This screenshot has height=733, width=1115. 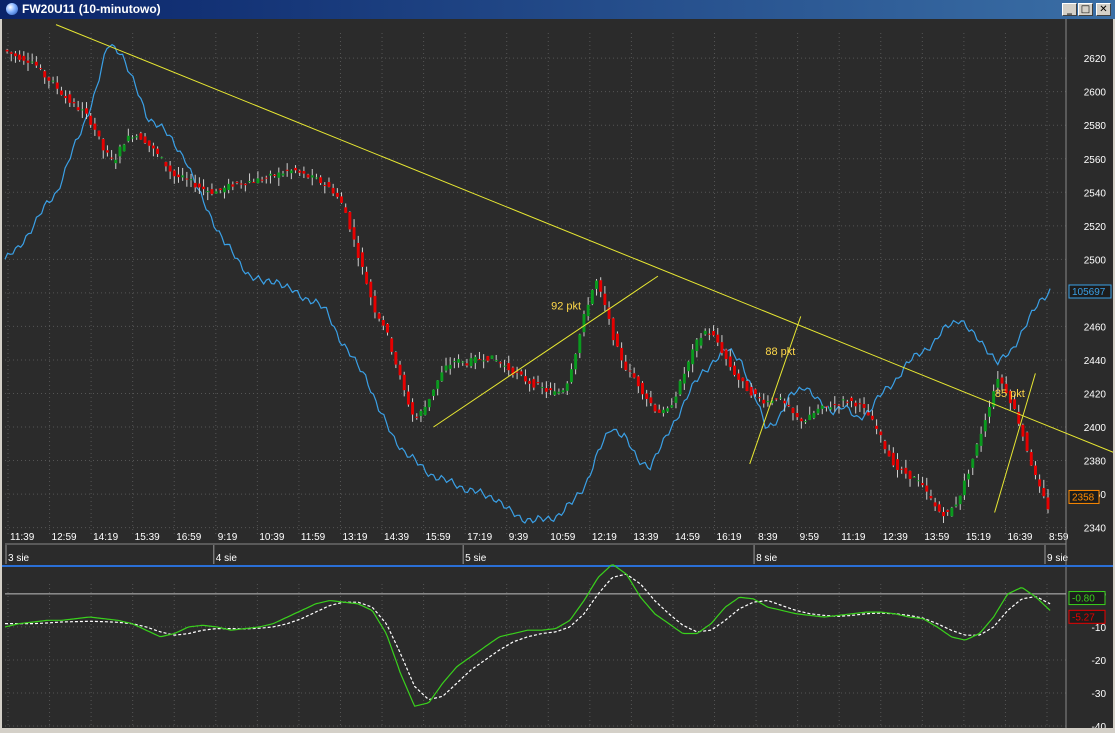 What do you see at coordinates (1095, 160) in the screenshot?
I see `y-tick-label: 2560` at bounding box center [1095, 160].